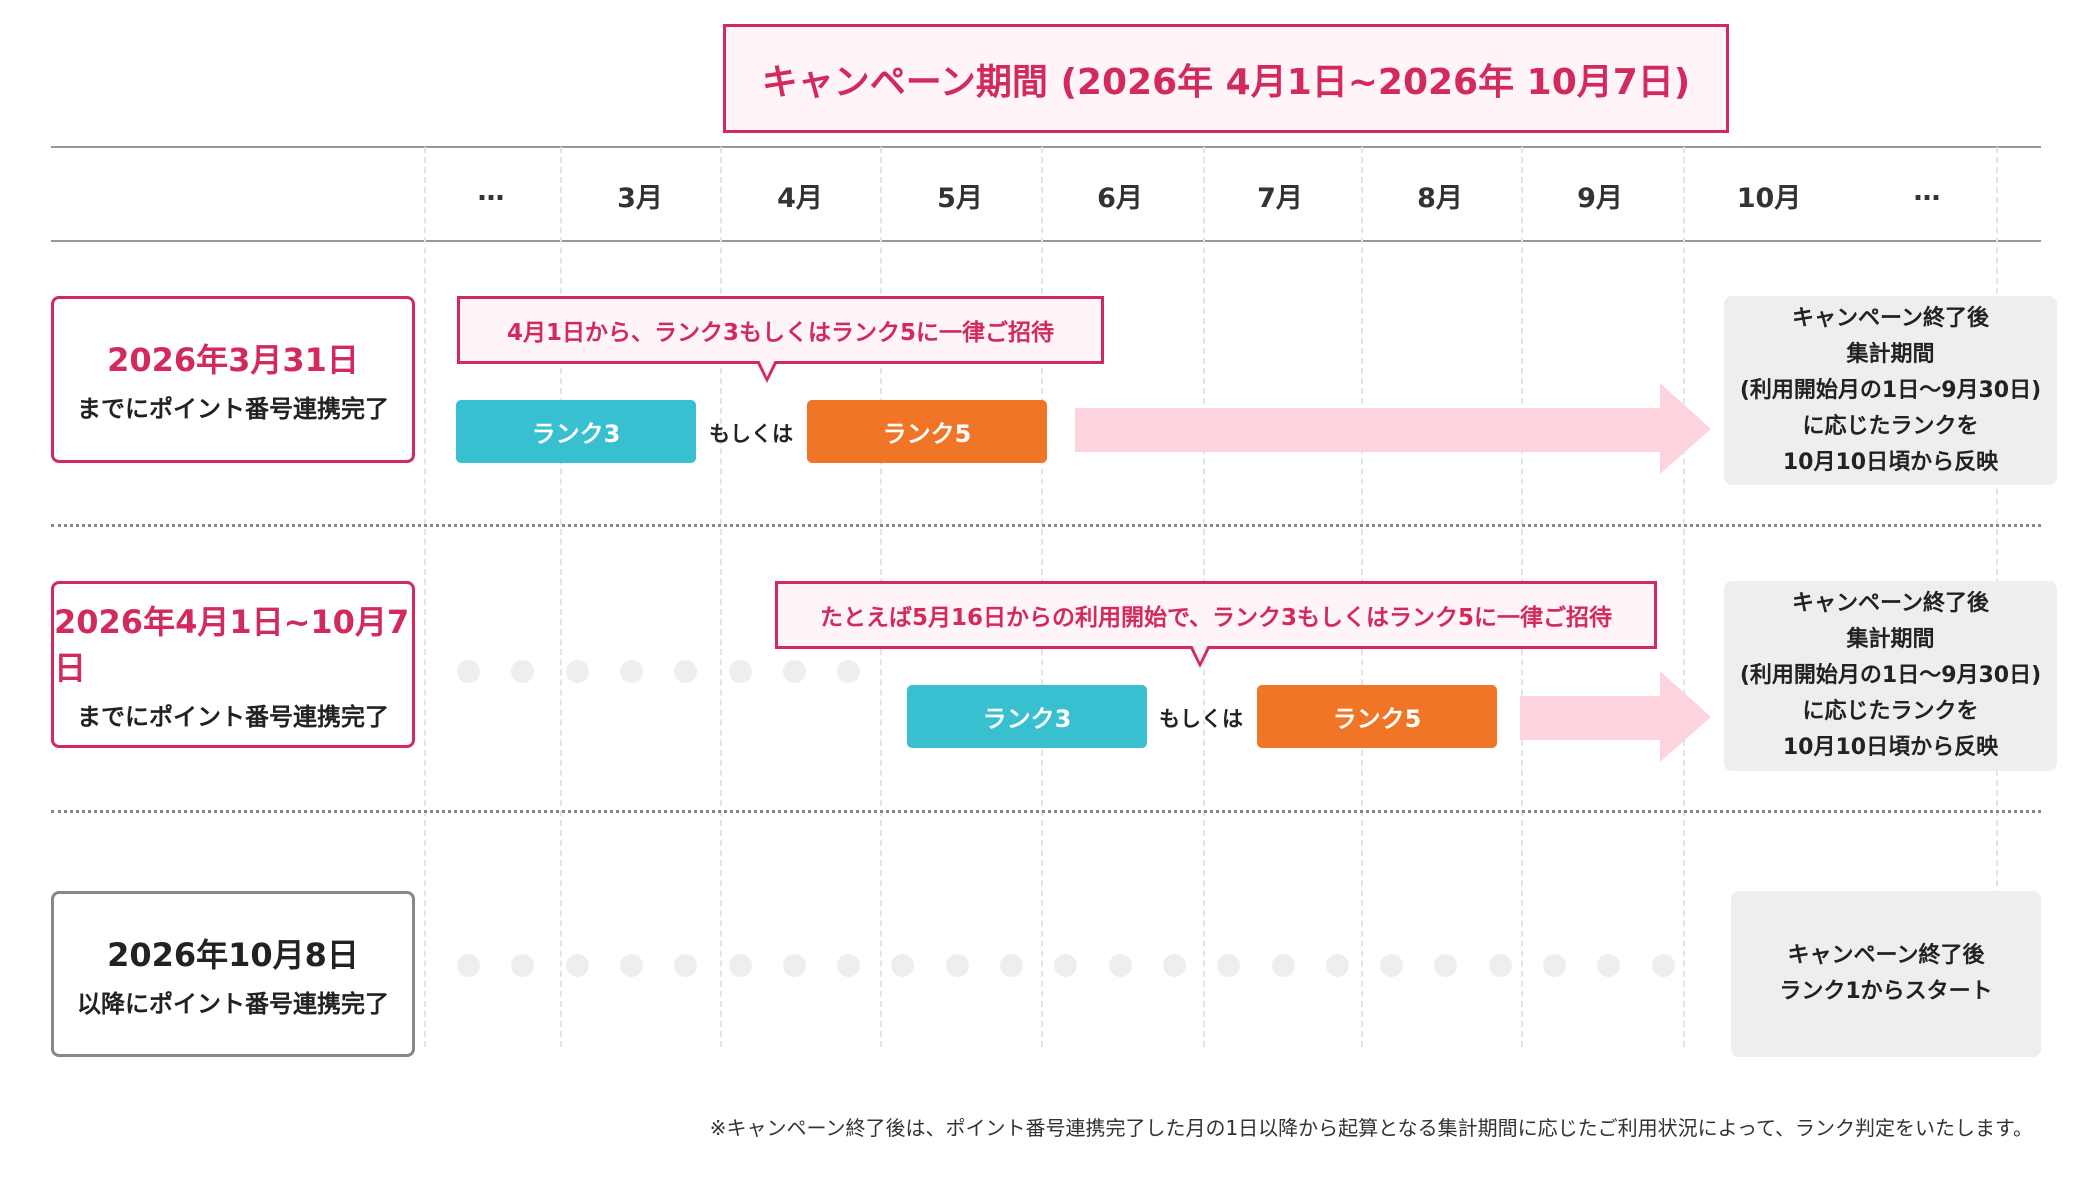 The height and width of the screenshot is (1182, 2080). I want to click on row3-result-box: キャンペーン終了後 ランク1からスタート, so click(1886, 974).